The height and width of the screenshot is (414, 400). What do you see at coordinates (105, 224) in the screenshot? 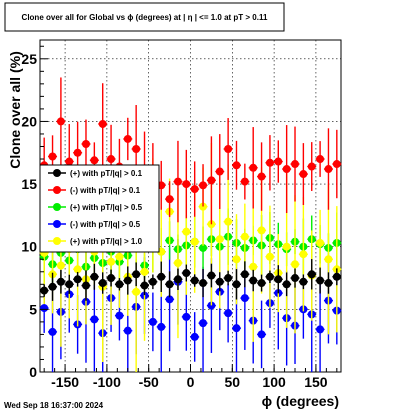
I see `legend-entry: (-) with pT/|q| > 0.5` at bounding box center [105, 224].